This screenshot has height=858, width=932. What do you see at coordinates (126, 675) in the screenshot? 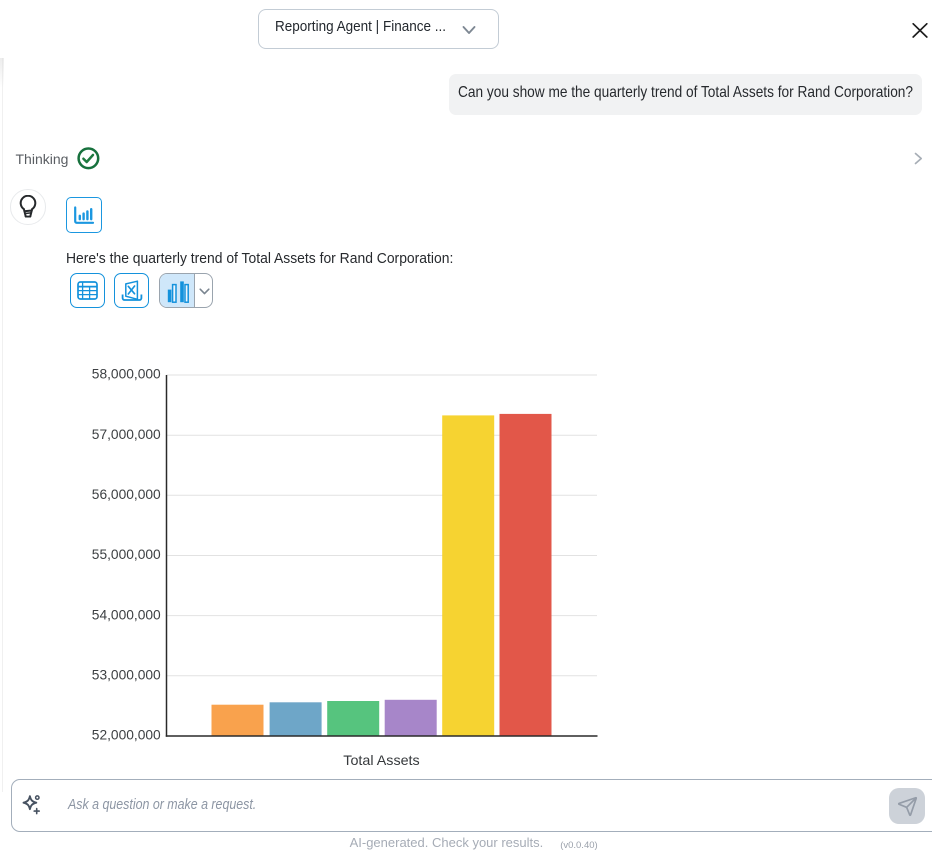
I see `svg-text: 53,000,000` at bounding box center [126, 675].